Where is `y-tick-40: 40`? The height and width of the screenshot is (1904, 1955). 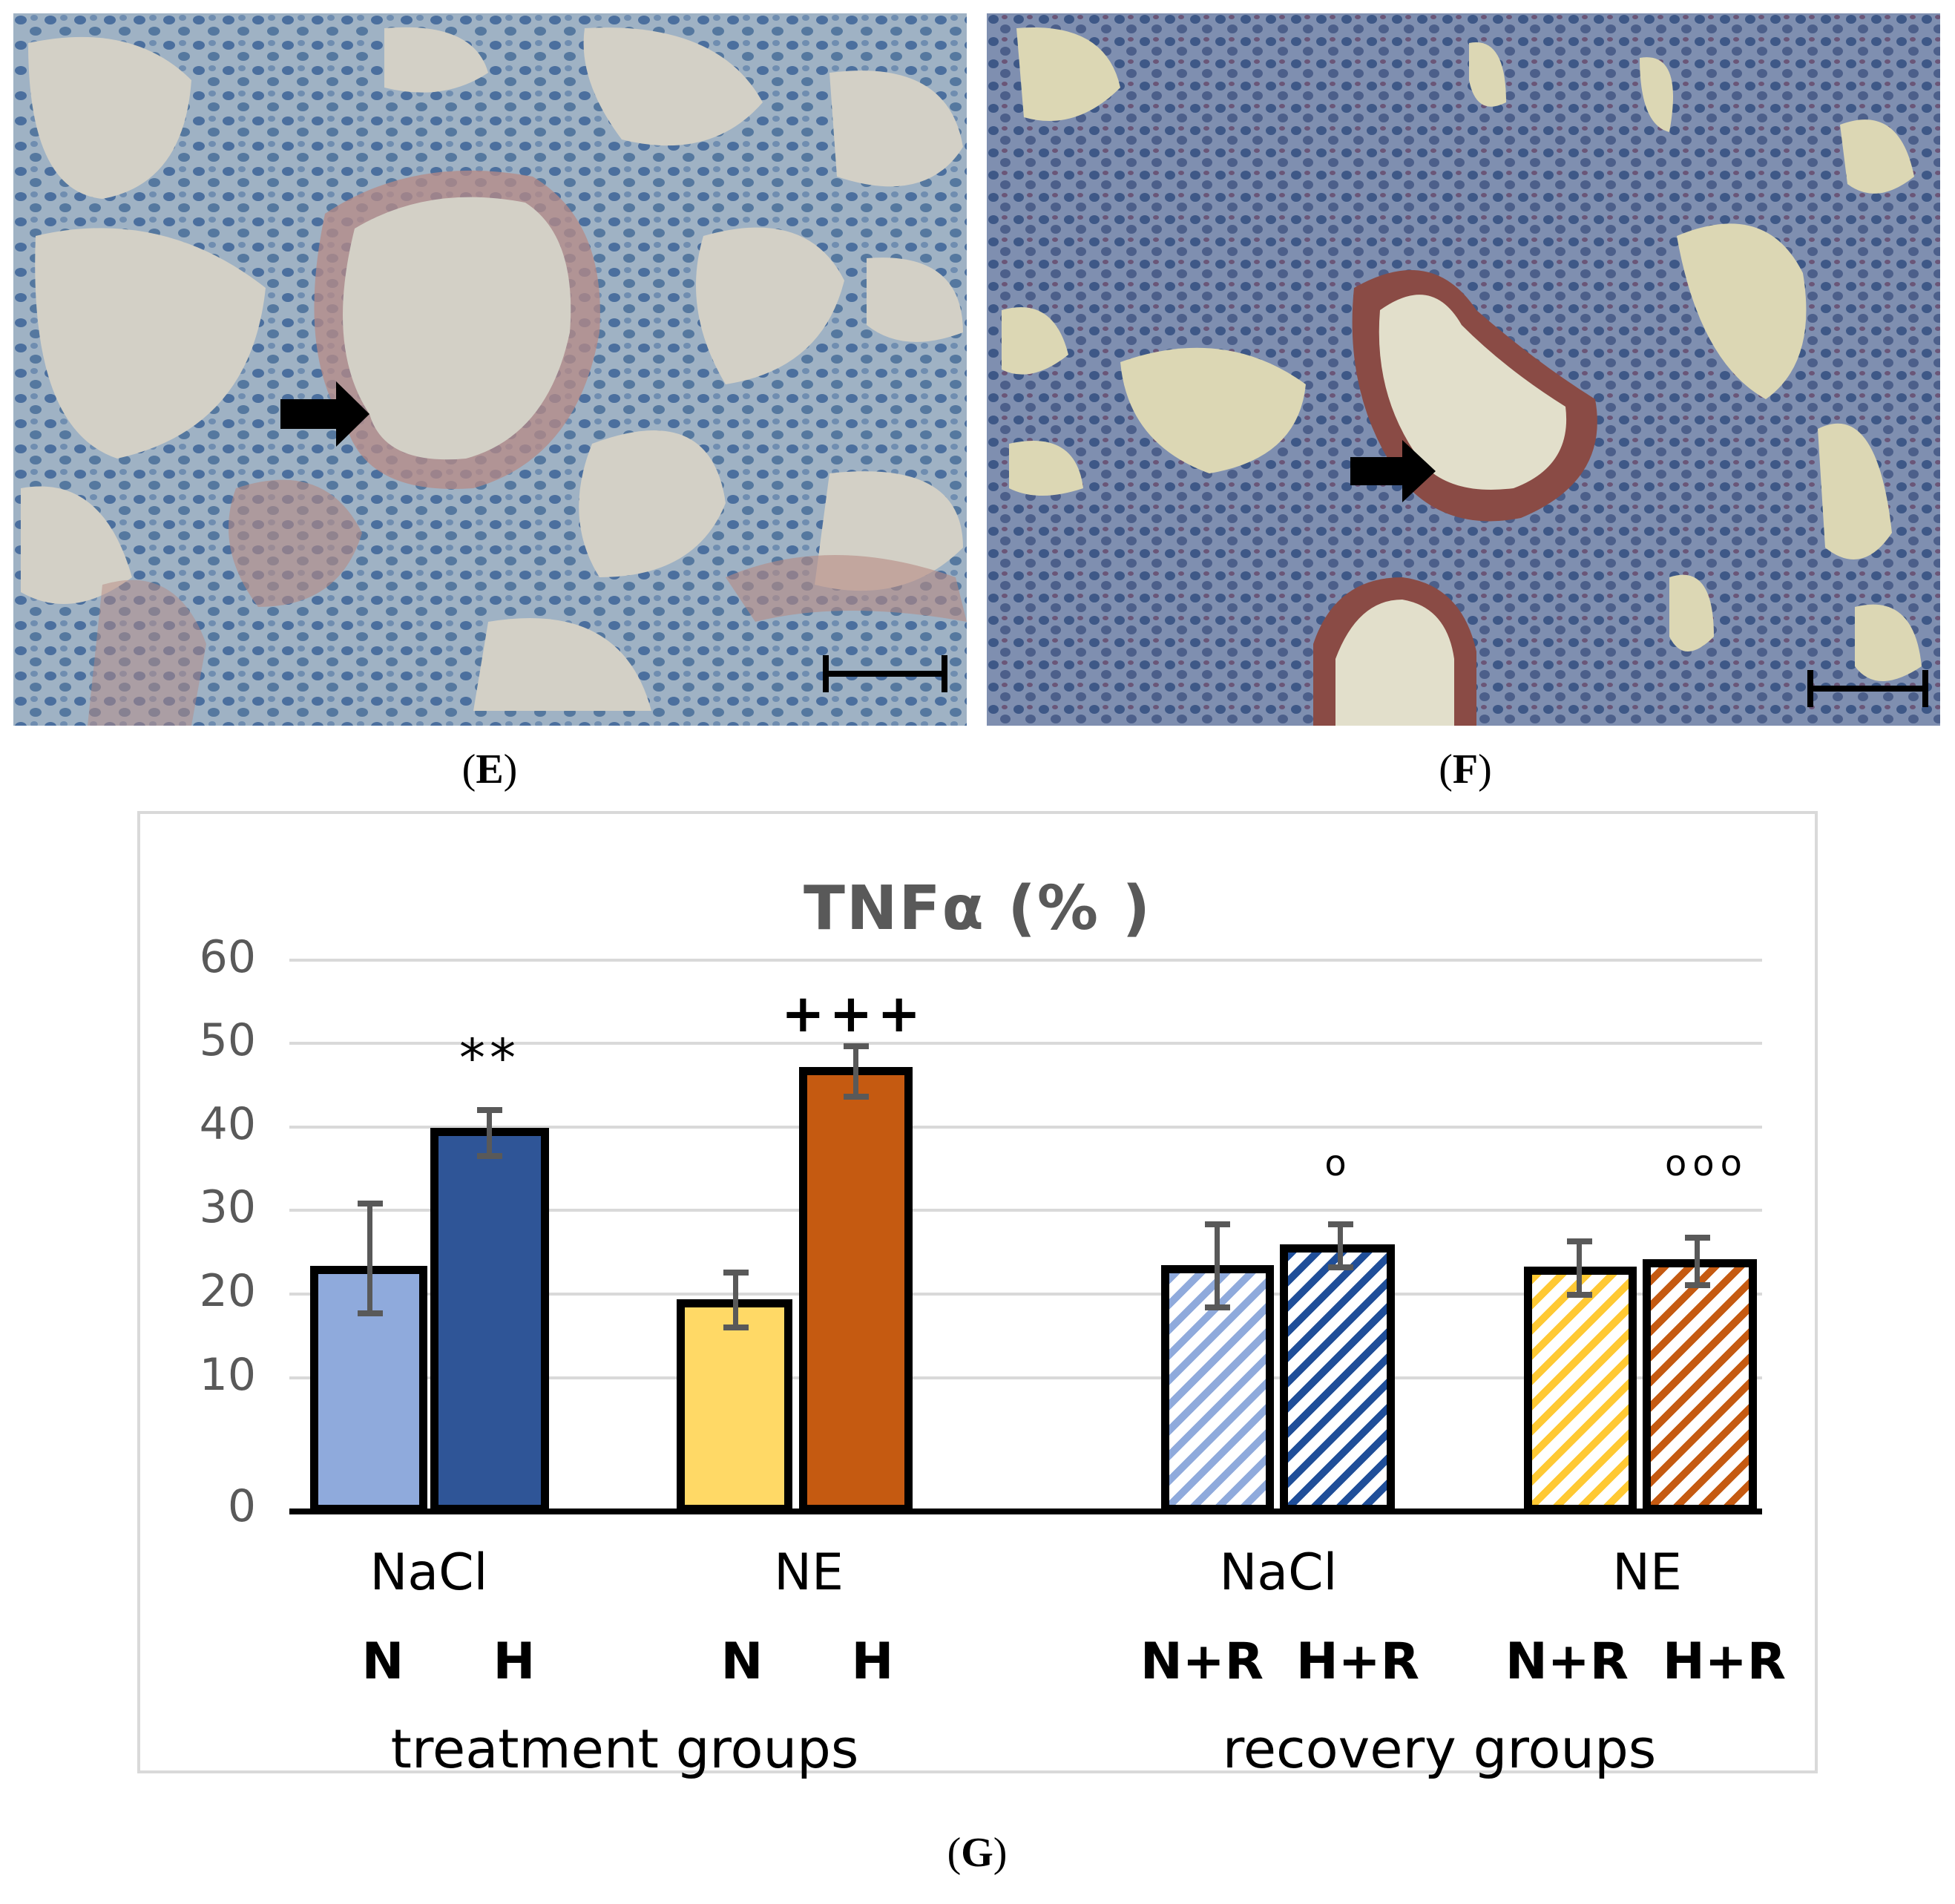 y-tick-40: 40 is located at coordinates (227, 1124).